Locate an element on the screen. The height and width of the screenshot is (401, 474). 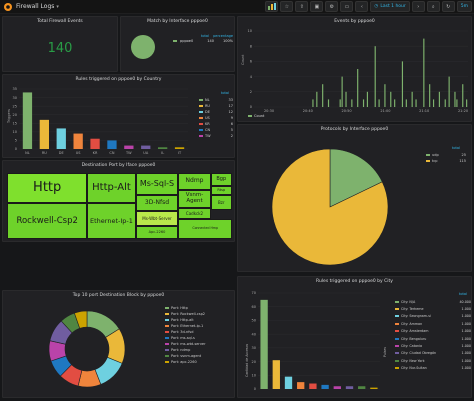
legend-row: City: Ciudad Obregón 1.000 is located at coordinates (433, 353).